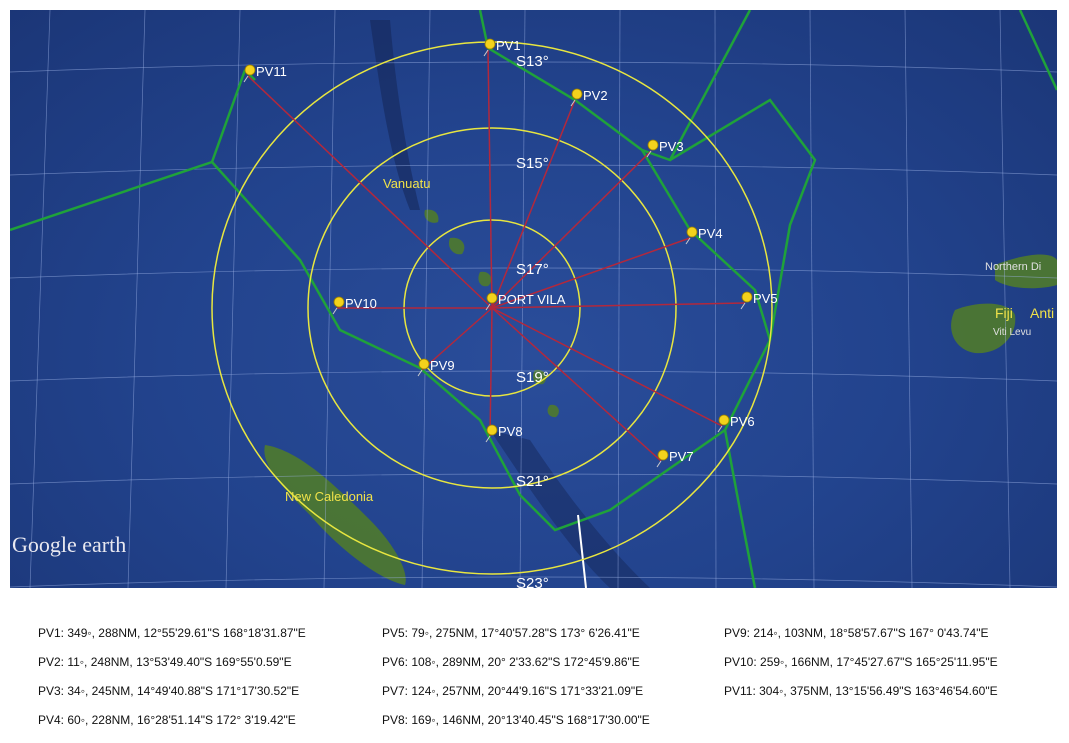 The image size is (1069, 743). Describe the element at coordinates (710, 233) in the screenshot. I see `waypoint-label: PV4` at that location.